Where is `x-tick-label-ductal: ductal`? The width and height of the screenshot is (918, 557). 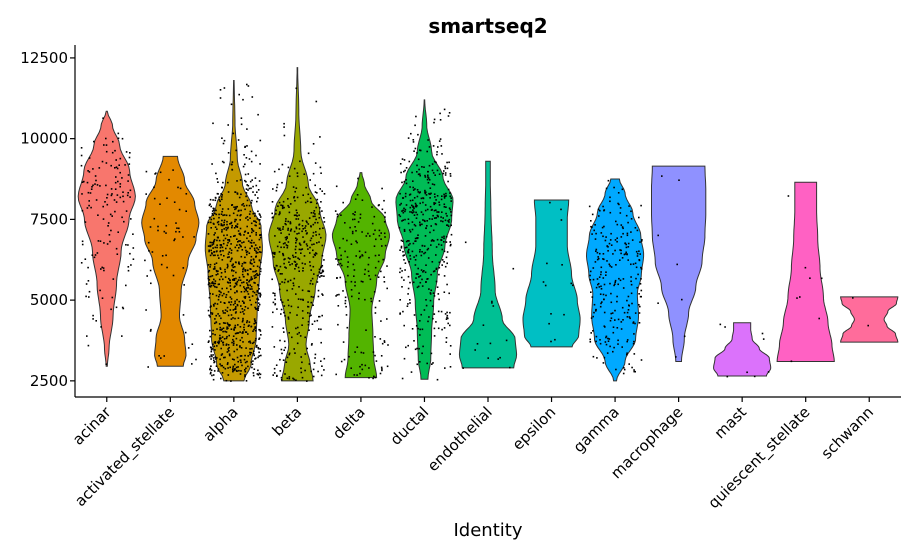
x-tick-label-ductal: ductal is located at coordinates (410, 426).